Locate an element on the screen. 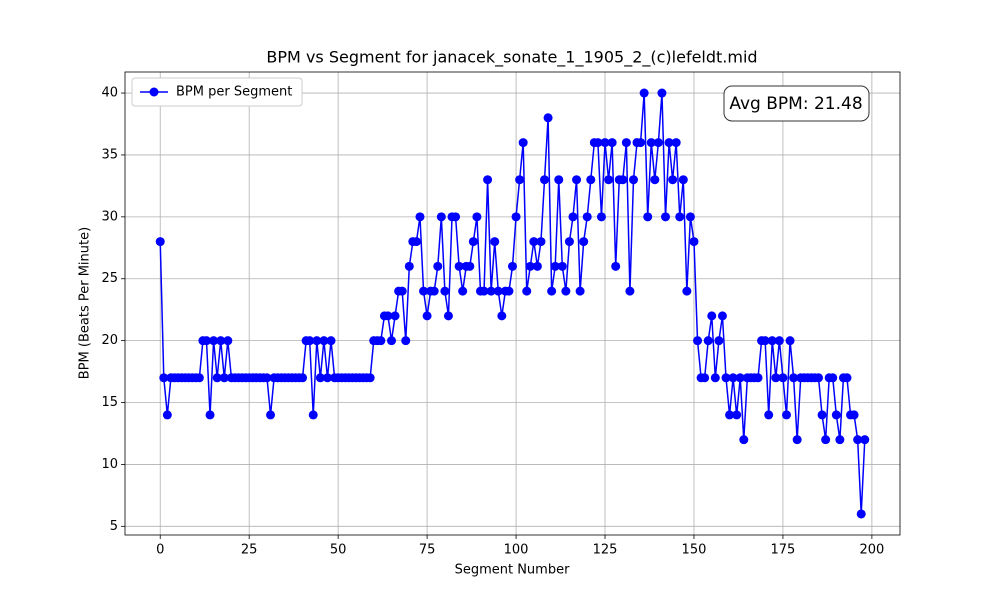  x-tick-label: 25 is located at coordinates (249, 550).